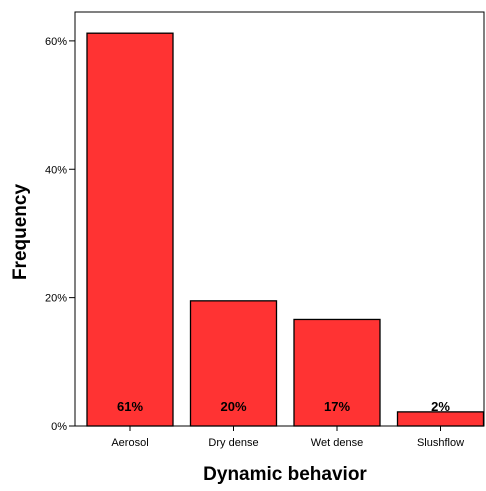 The image size is (486, 491). I want to click on y-tick-label: 0%, so click(59, 427).